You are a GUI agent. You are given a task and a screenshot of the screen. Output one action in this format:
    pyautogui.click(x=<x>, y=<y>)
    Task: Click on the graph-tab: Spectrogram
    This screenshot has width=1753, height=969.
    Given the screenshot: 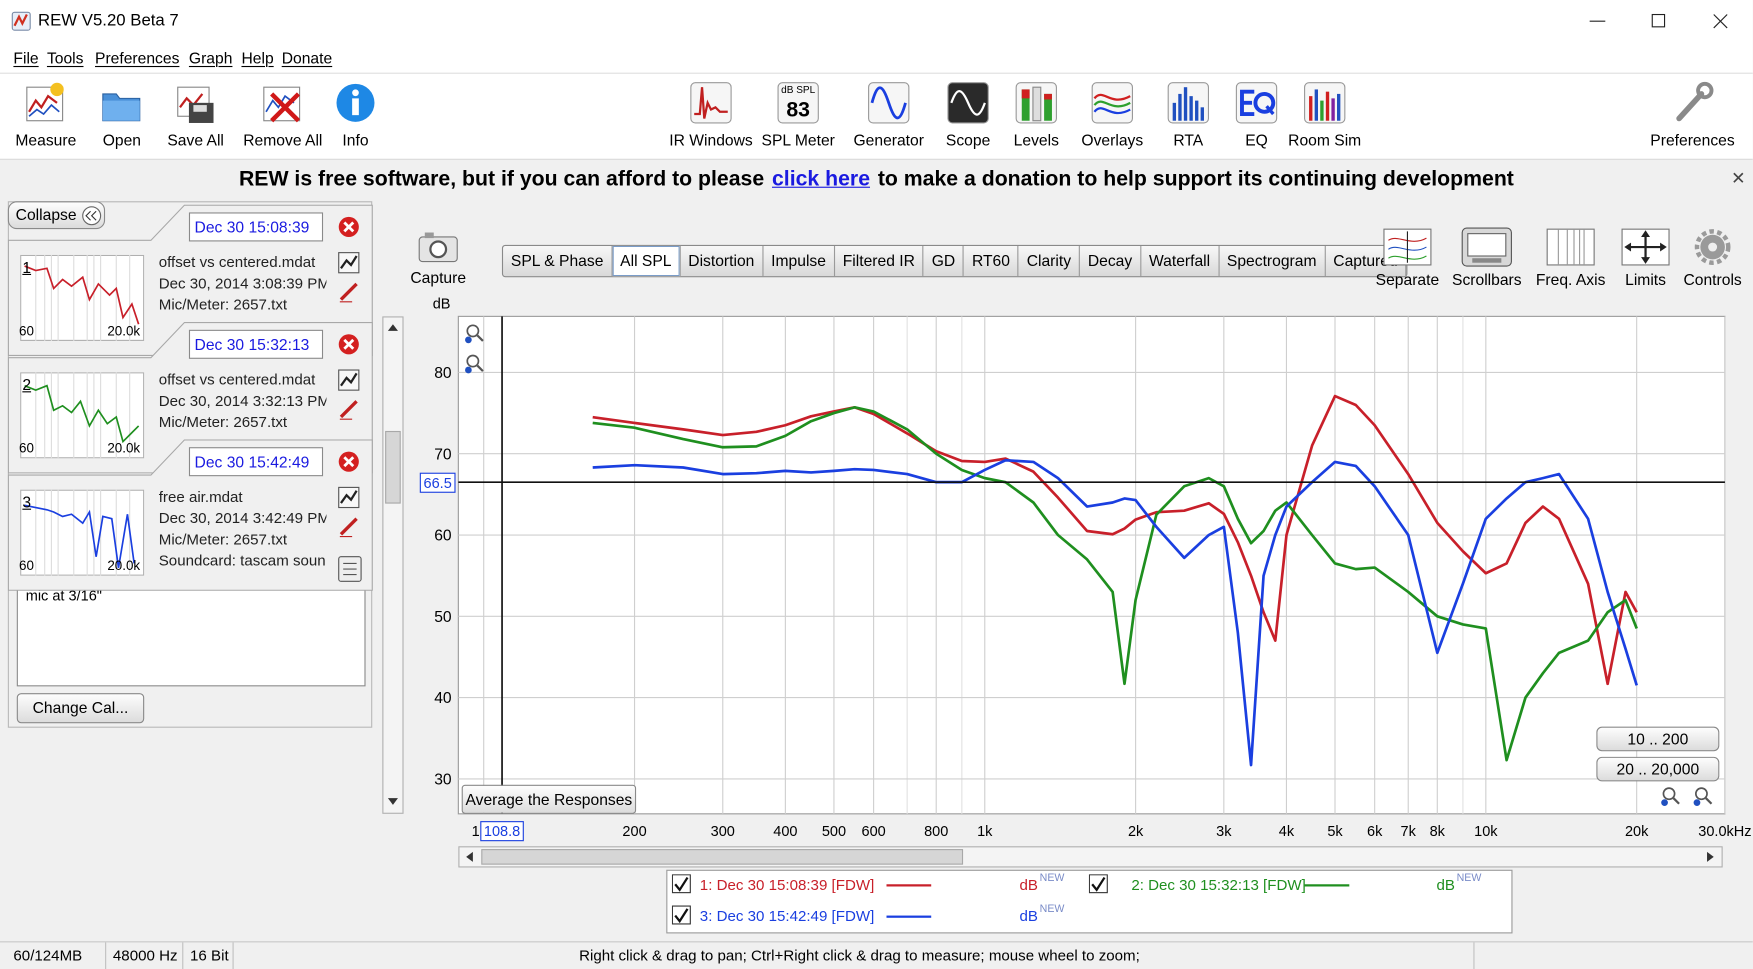 What is the action you would take?
    pyautogui.click(x=1272, y=261)
    